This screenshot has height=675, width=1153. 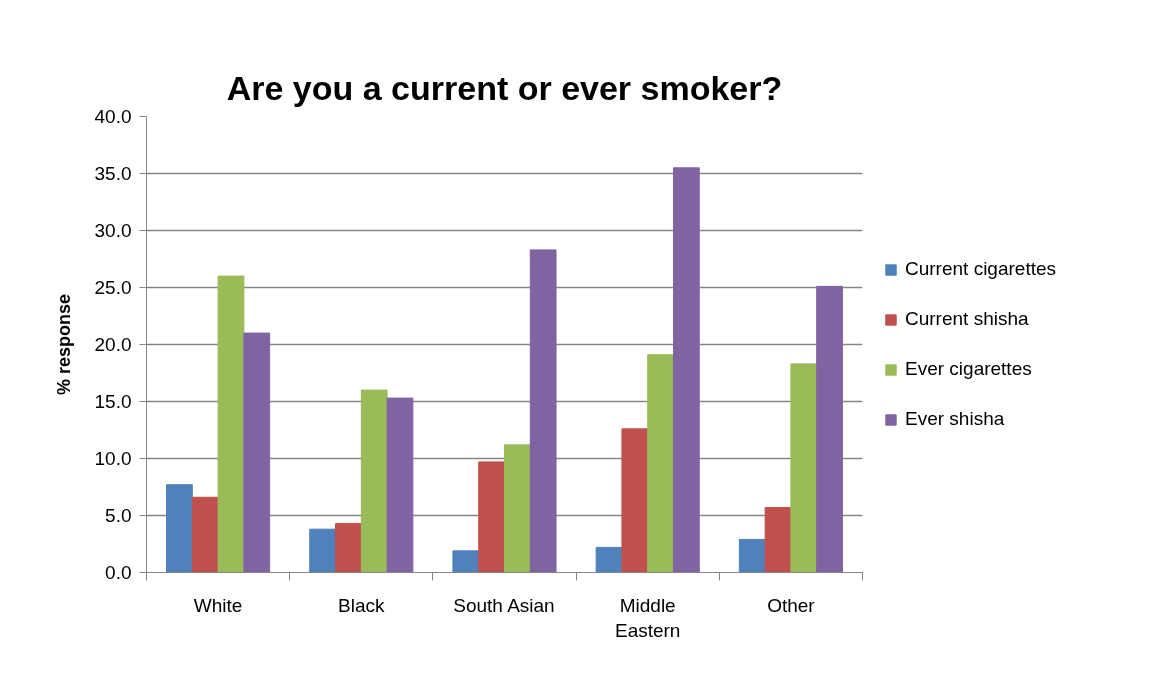 I want to click on y-tick-label: 25.0, so click(x=113, y=287).